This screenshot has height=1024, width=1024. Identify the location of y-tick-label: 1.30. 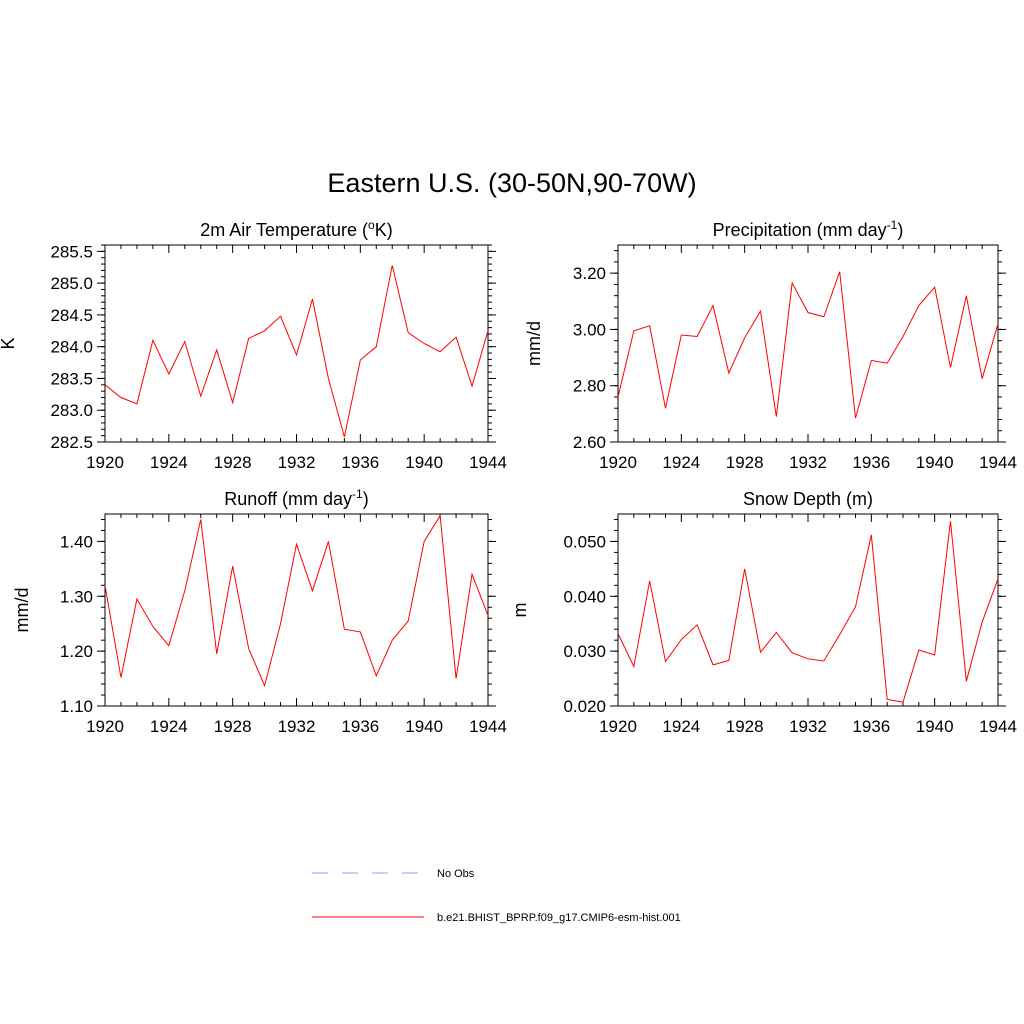
(76, 596).